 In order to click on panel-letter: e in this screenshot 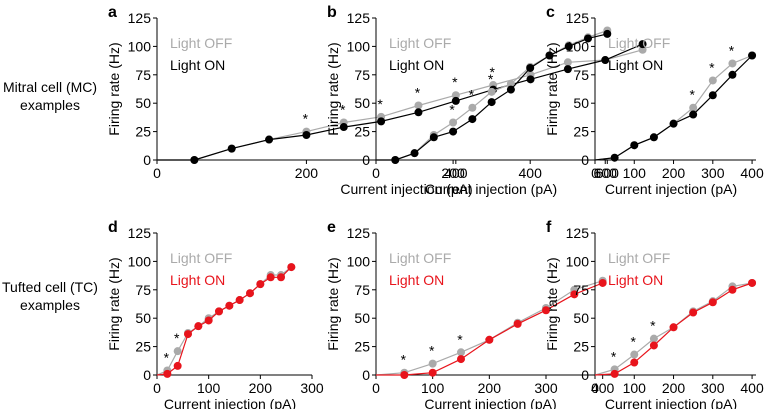, I will do `click(331, 227)`.